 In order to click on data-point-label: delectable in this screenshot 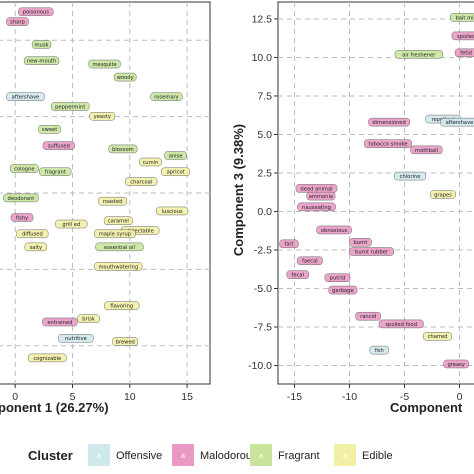, I will do `click(140, 231)`.